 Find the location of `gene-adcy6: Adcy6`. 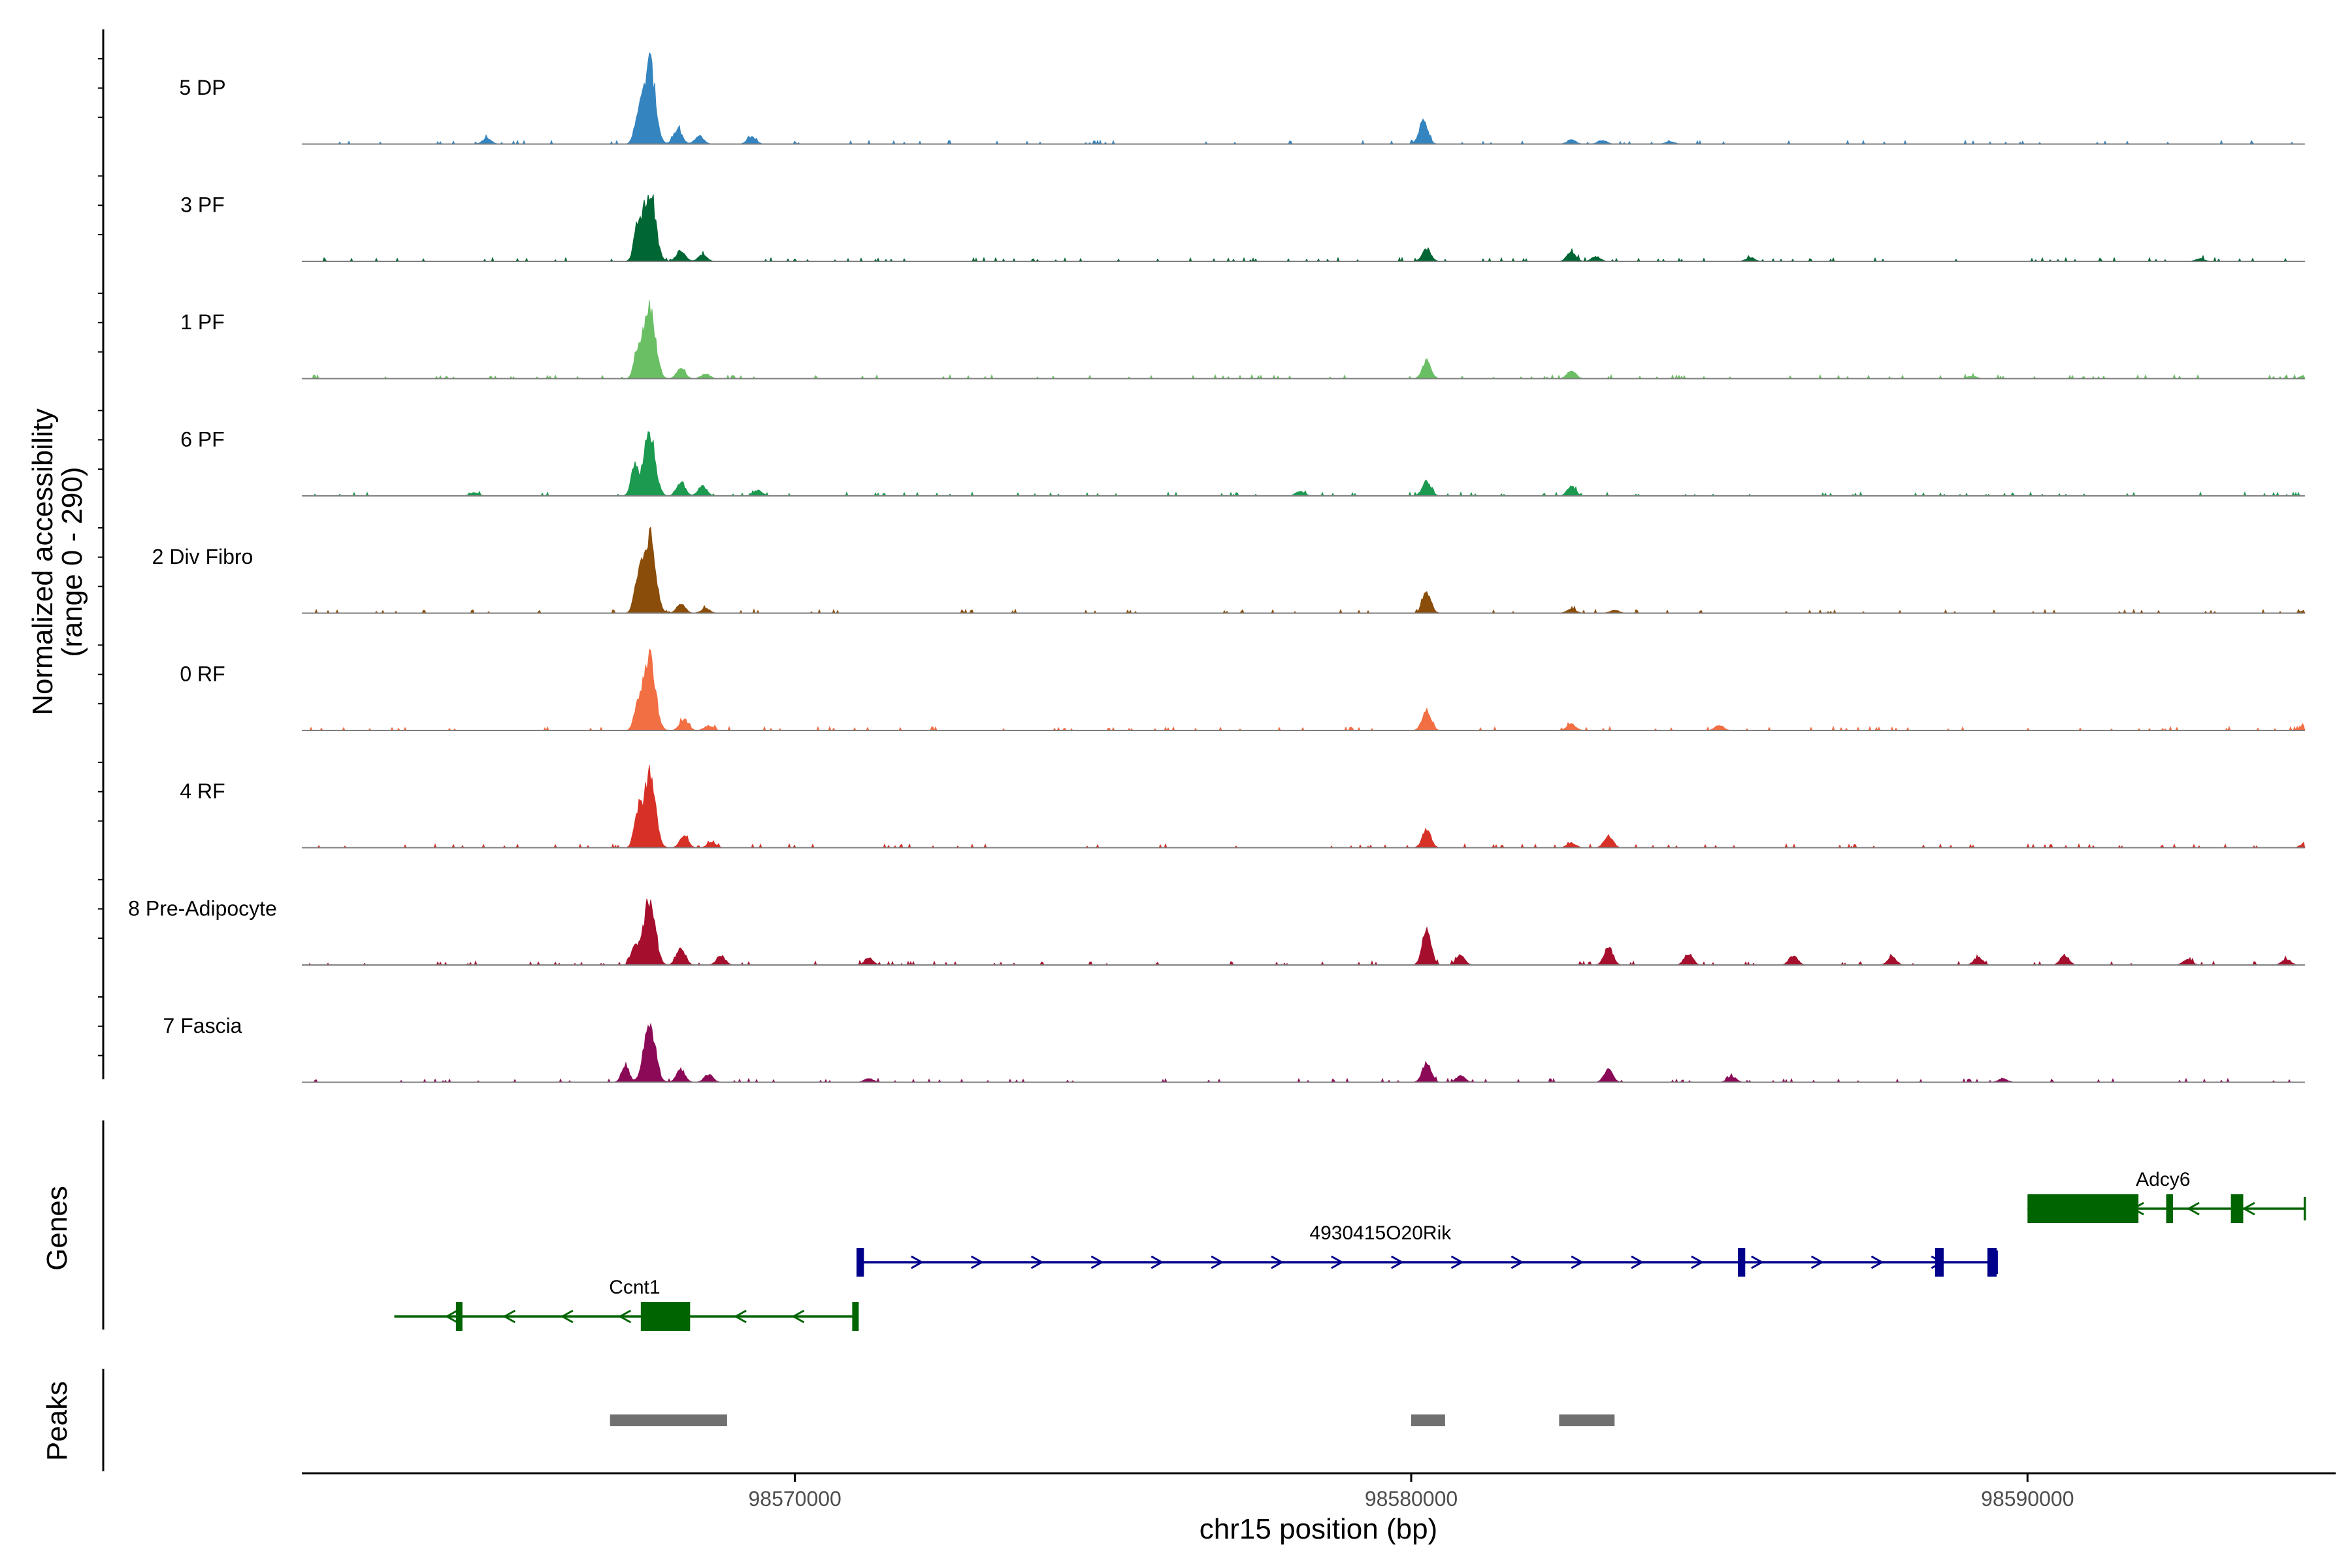

gene-adcy6: Adcy6 is located at coordinates (2166, 1196).